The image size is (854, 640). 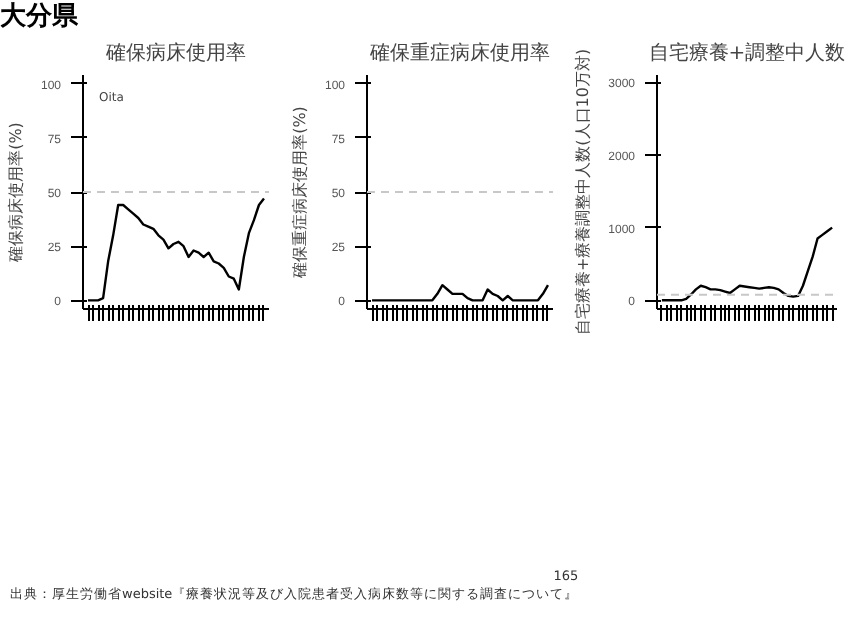 What do you see at coordinates (39, 17) in the screenshot?
I see `text: 大分県` at bounding box center [39, 17].